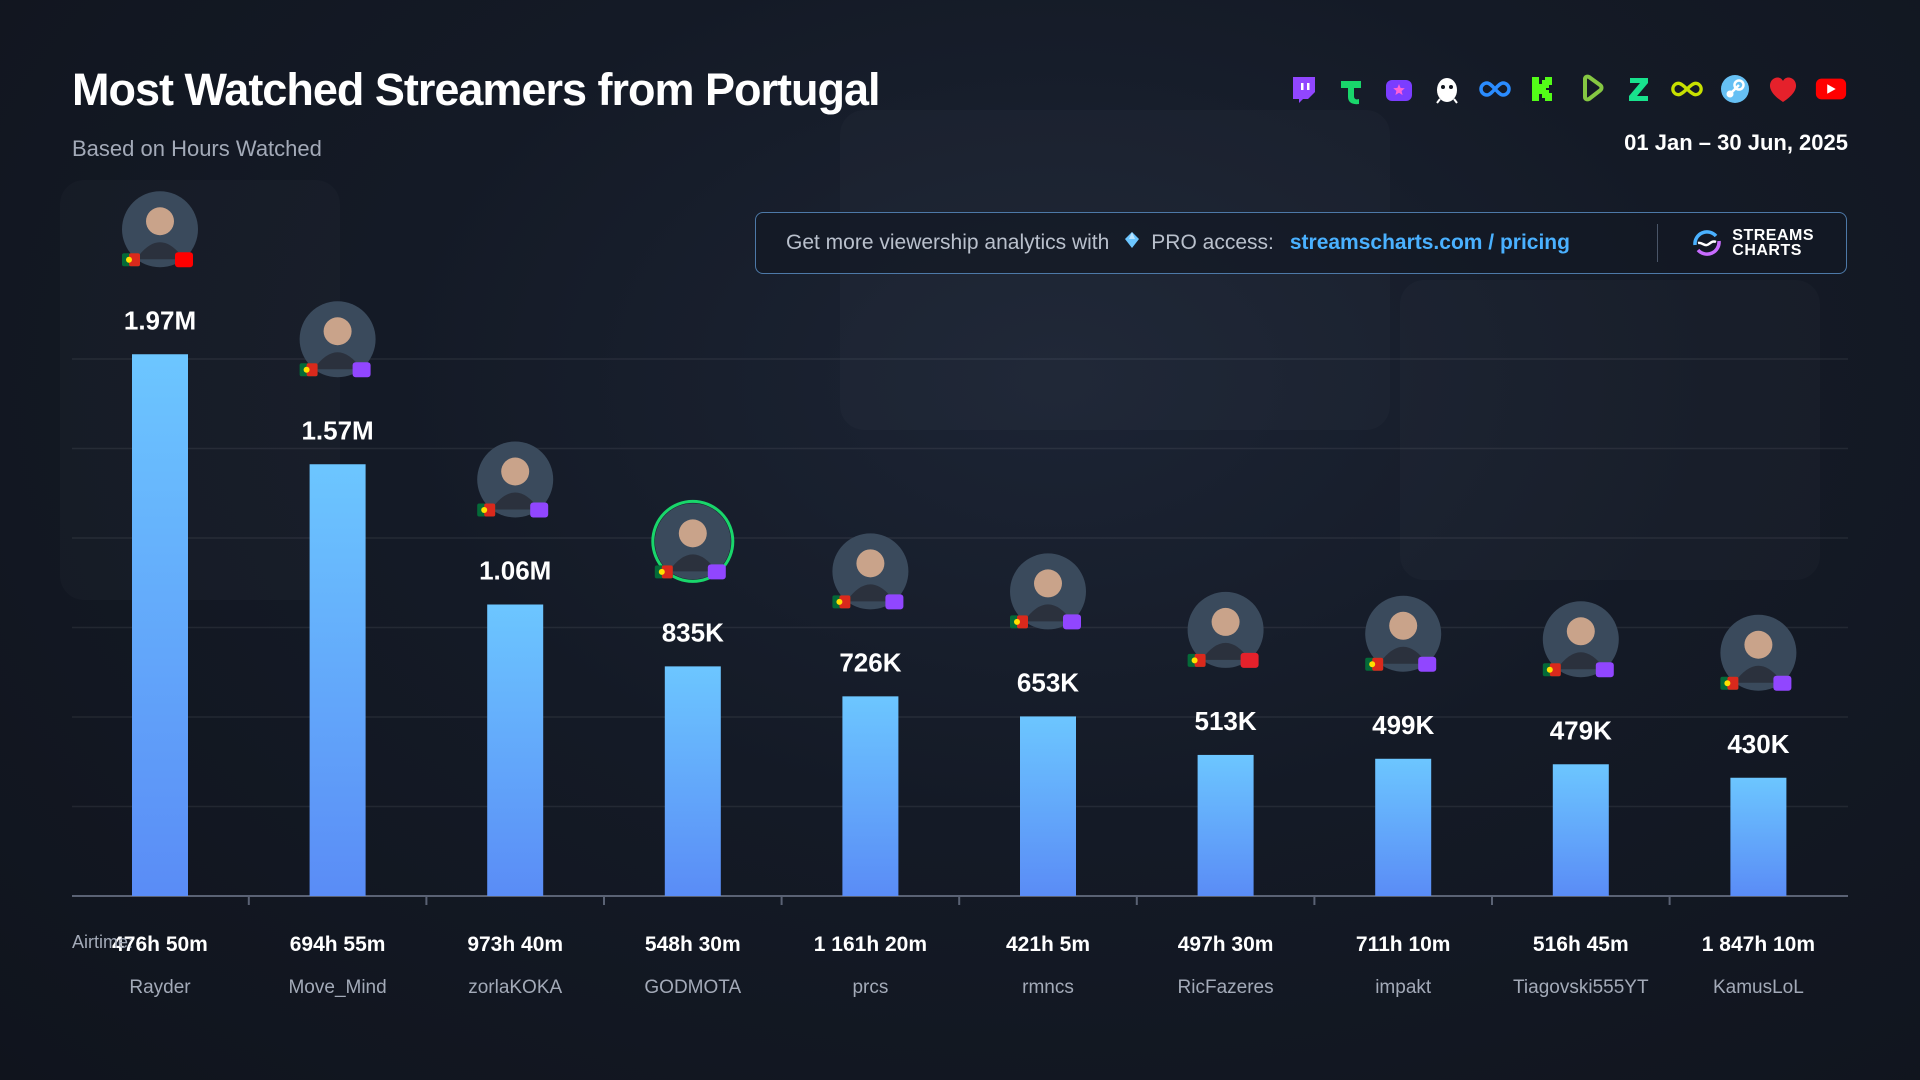 Image resolution: width=1920 pixels, height=1080 pixels. I want to click on airtime-value: 421h 5m, so click(1048, 944).